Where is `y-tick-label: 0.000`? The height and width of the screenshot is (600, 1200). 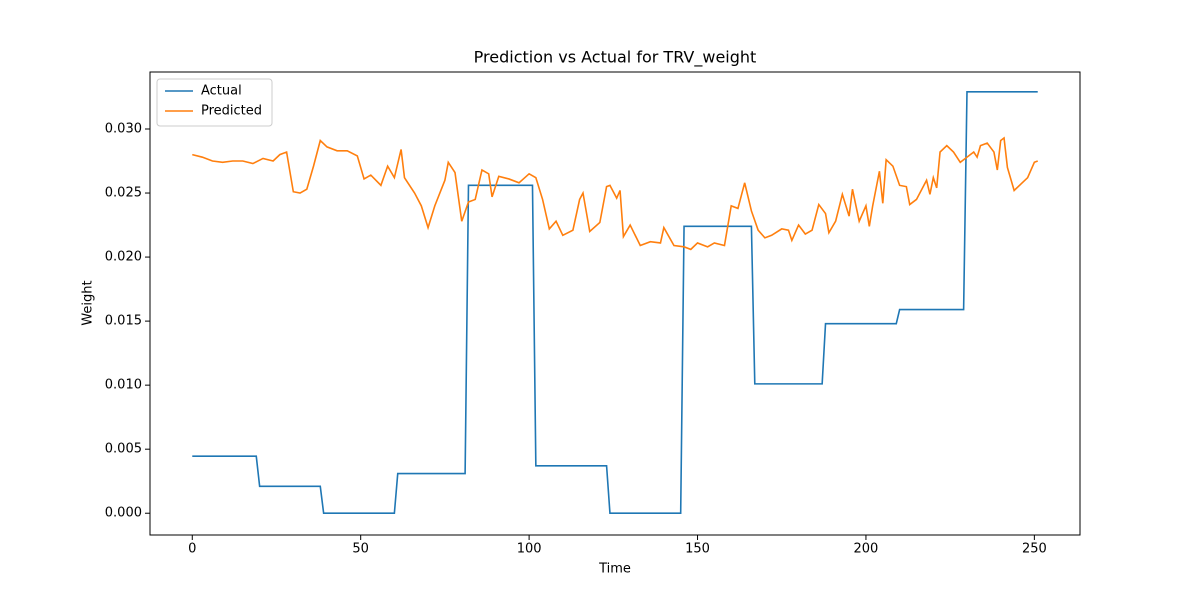 y-tick-label: 0.000 is located at coordinates (123, 513).